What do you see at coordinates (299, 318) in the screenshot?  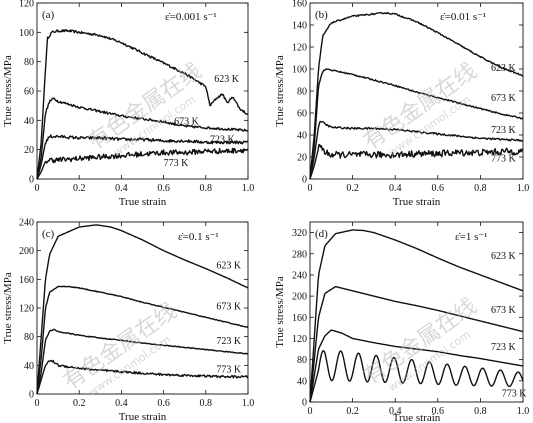 I see `y-tick-label: 160` at bounding box center [299, 318].